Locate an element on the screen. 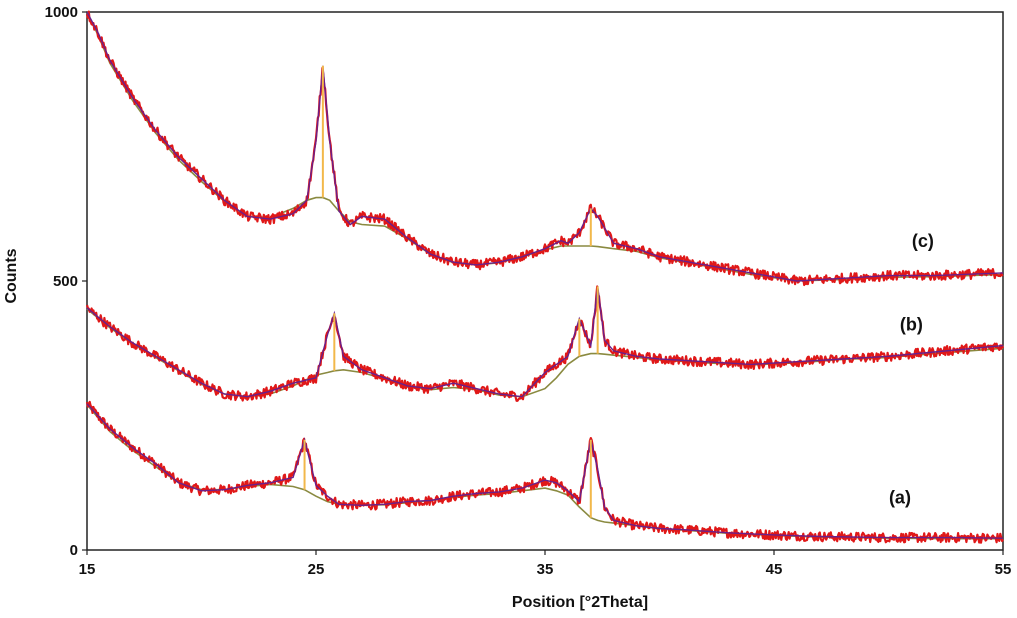 The width and height of the screenshot is (1017, 618). y-tick-label: 500 is located at coordinates (65, 281).